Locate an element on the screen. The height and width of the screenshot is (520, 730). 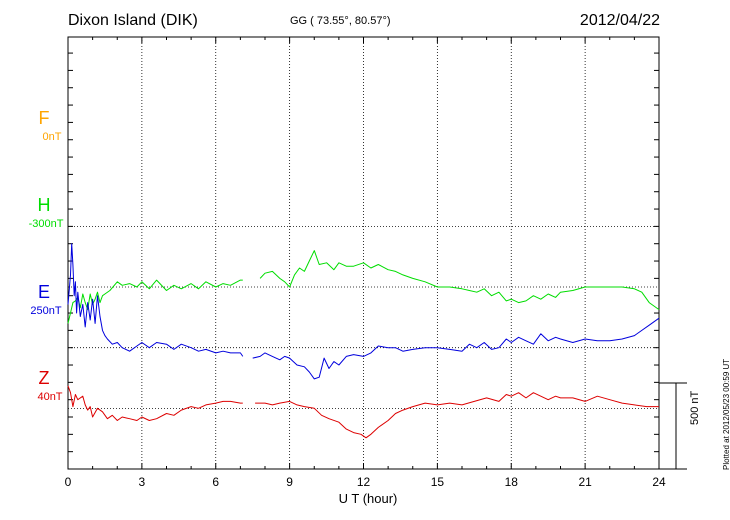
x-tick-label: 9 is located at coordinates (289, 482).